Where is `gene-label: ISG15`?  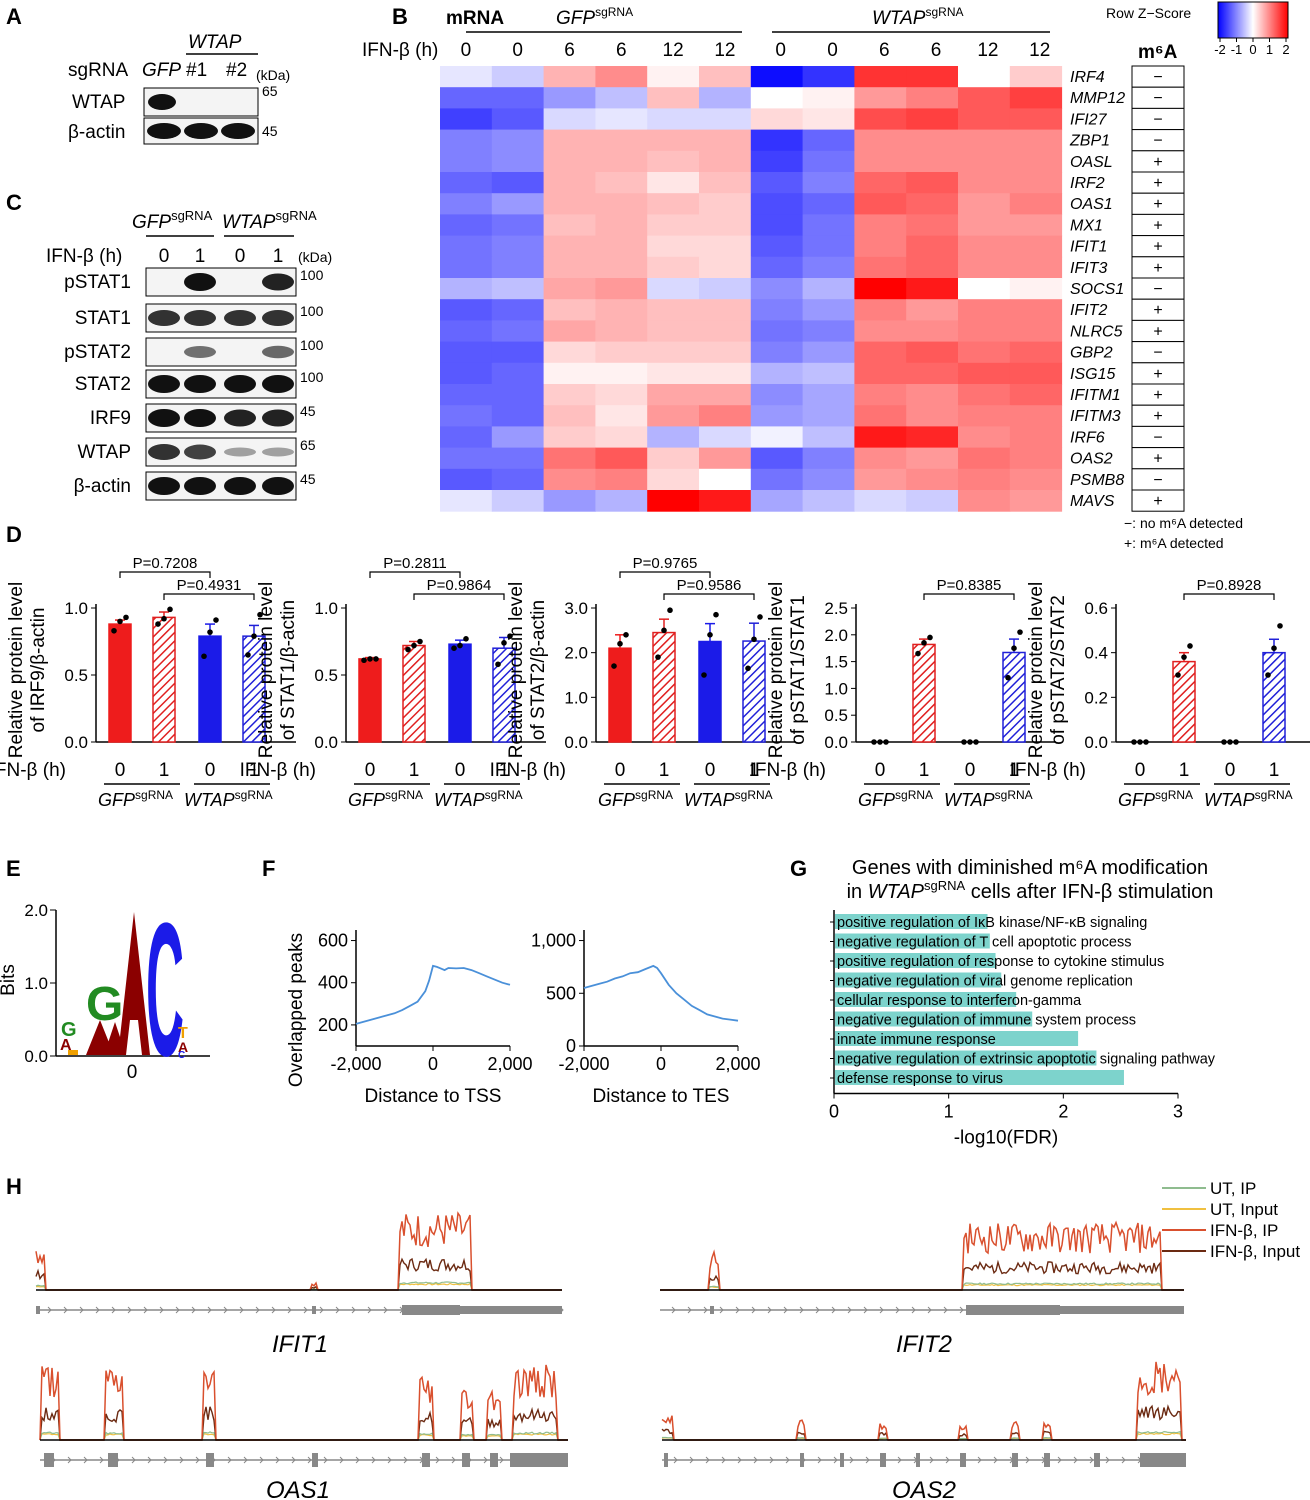 gene-label: ISG15 is located at coordinates (1092, 374).